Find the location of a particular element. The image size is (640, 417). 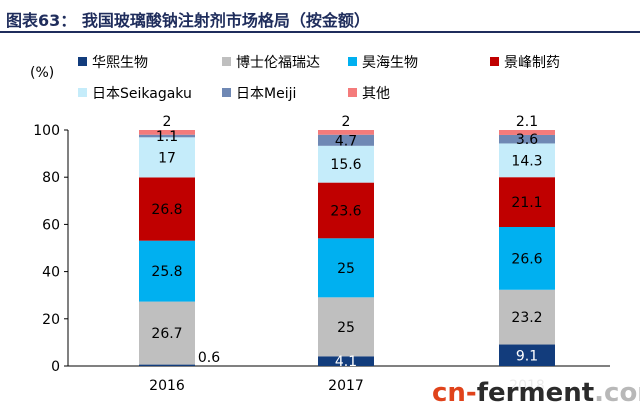

legend-label: 日本Seikagaku is located at coordinates (142, 94).